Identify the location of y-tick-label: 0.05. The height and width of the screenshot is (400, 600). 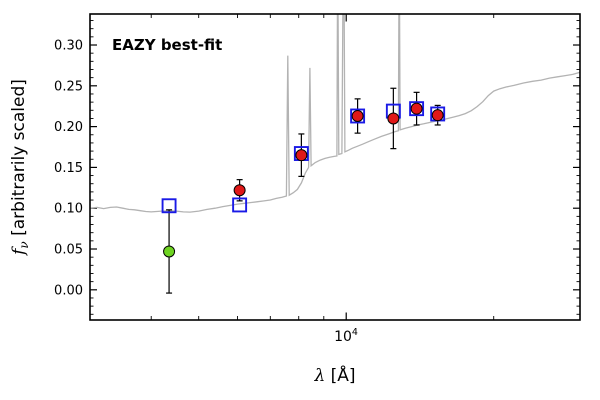
(68, 250).